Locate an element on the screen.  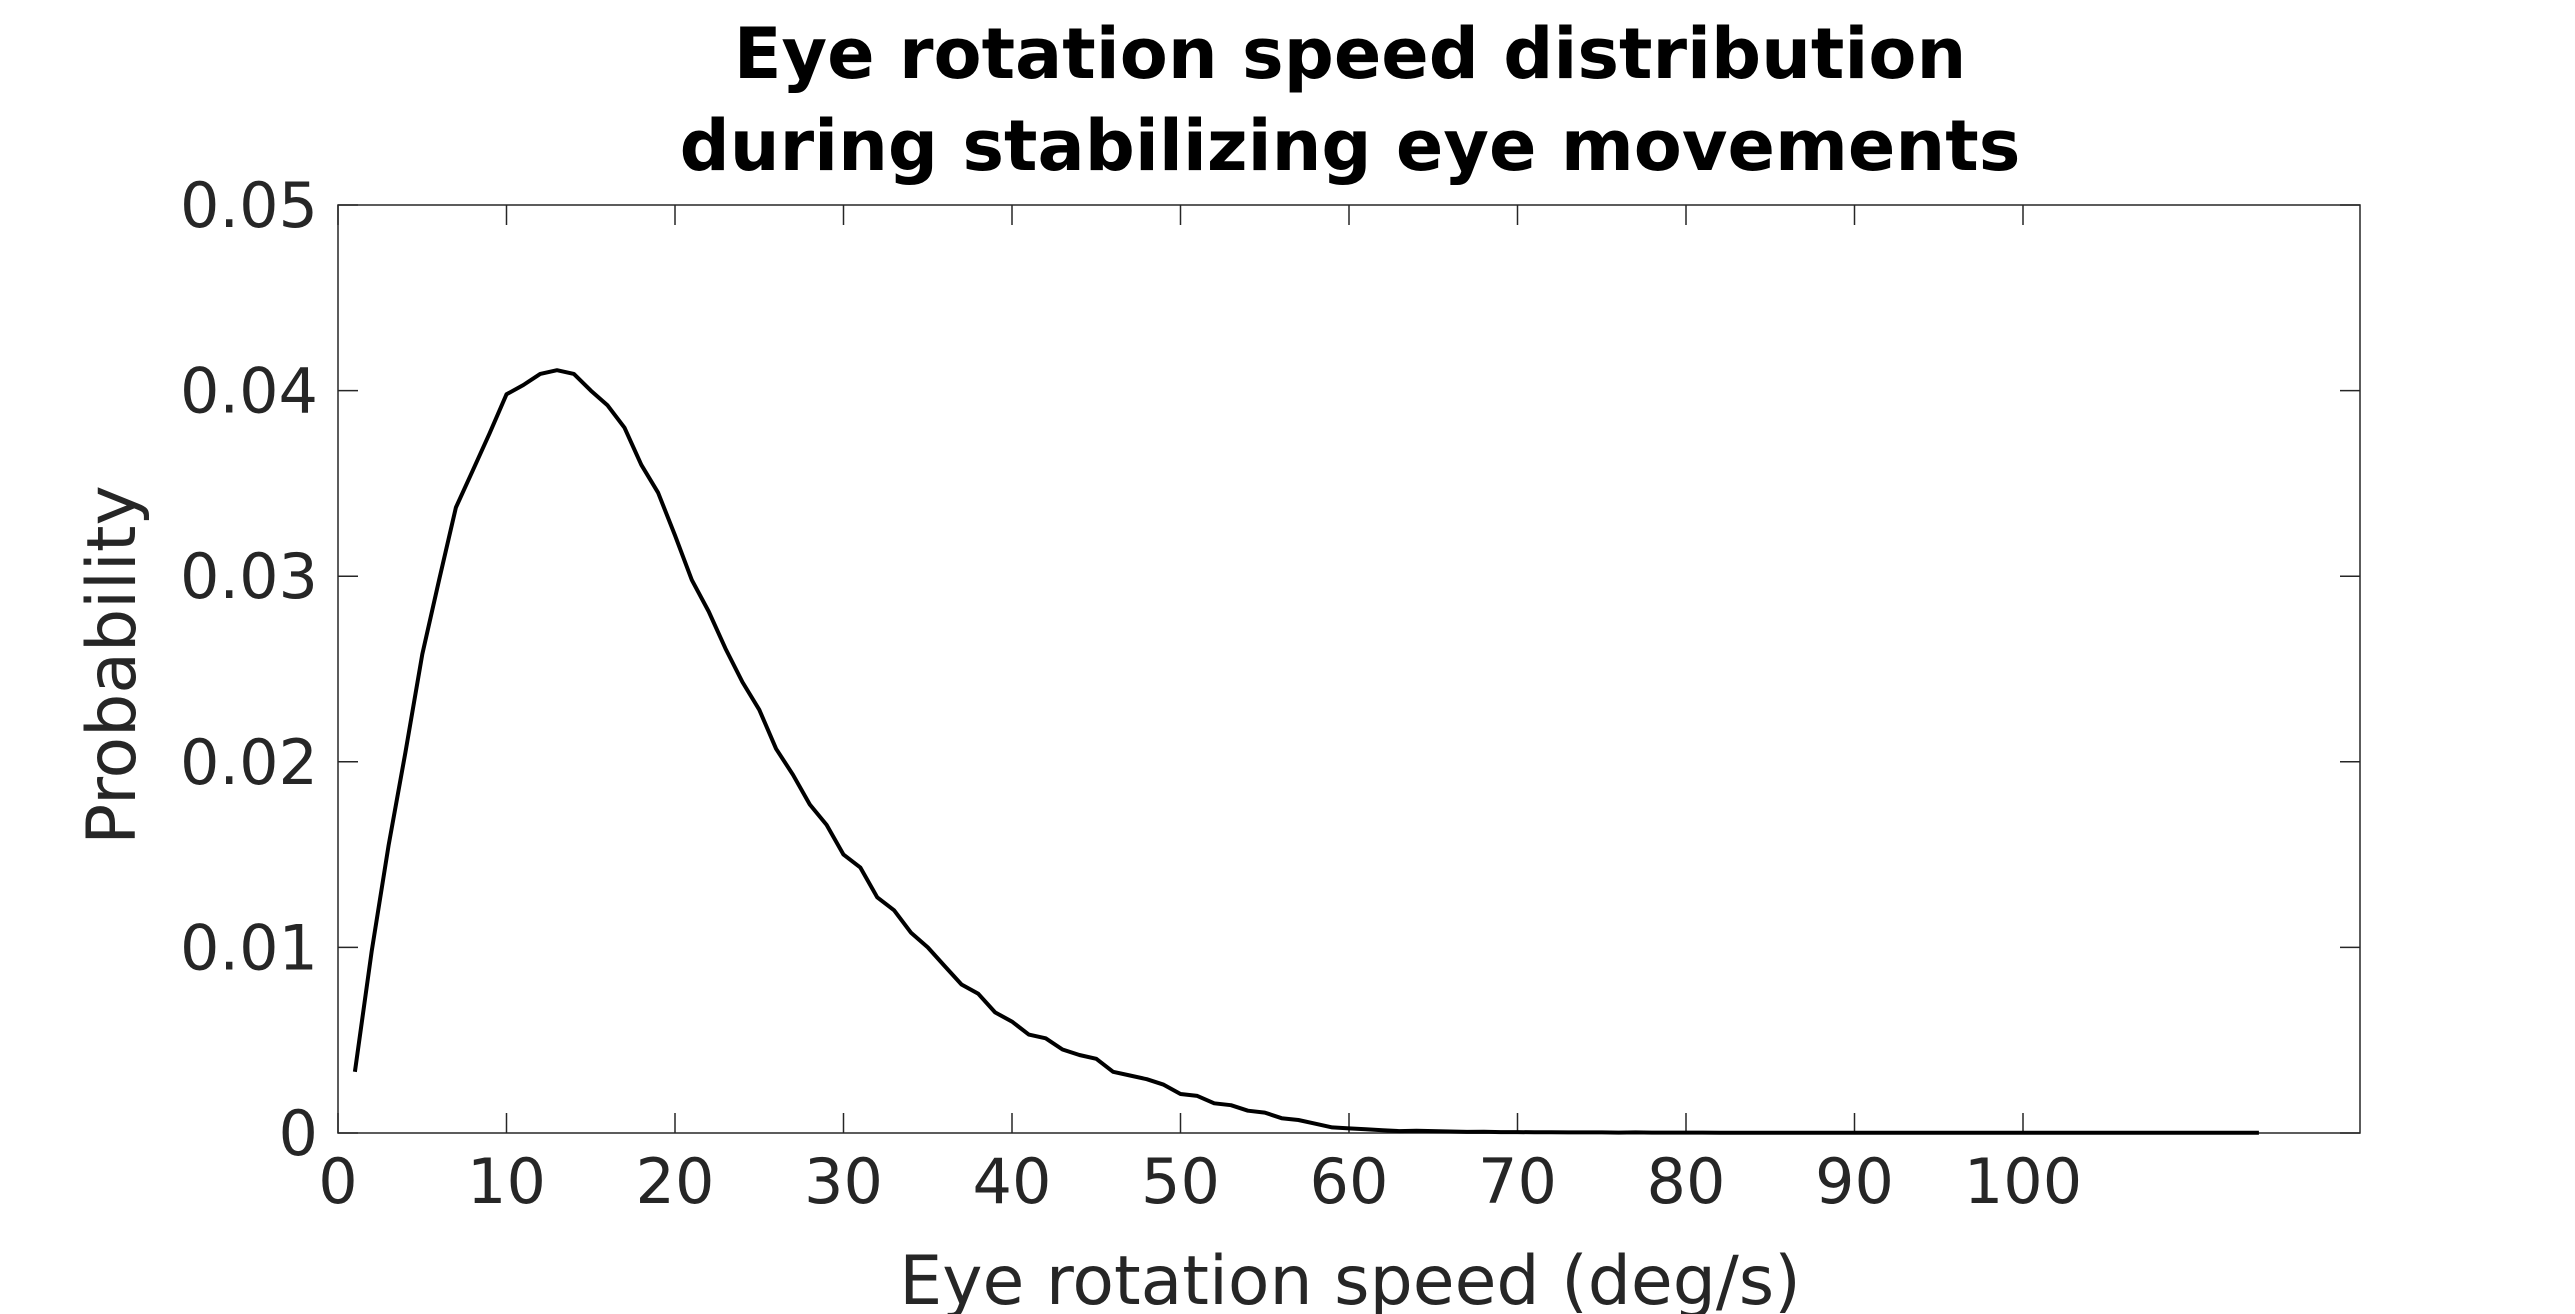
x-tick-label-7: 70 is located at coordinates (1517, 1181).